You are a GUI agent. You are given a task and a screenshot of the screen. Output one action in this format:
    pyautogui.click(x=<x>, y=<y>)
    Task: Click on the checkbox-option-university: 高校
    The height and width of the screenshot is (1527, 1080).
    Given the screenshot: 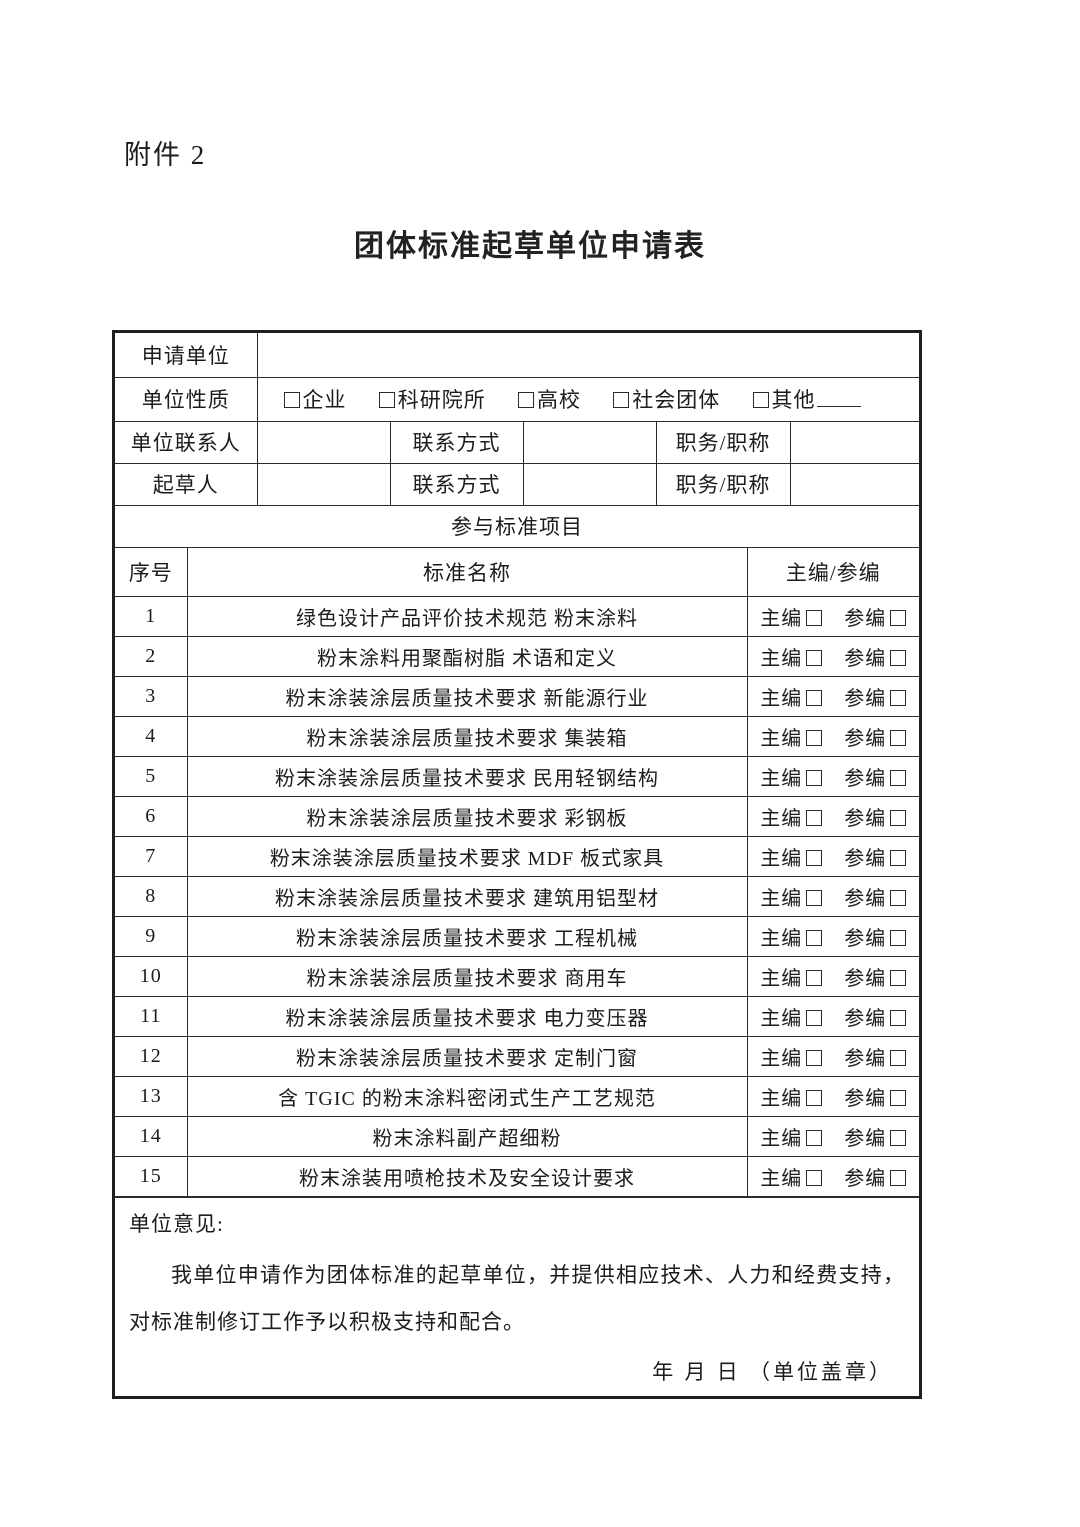 What is the action you would take?
    pyautogui.click(x=549, y=399)
    